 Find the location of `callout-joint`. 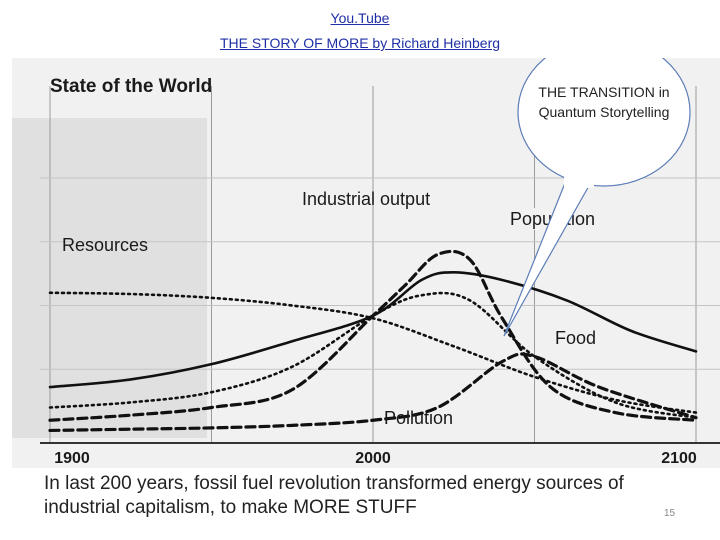

callout-joint is located at coordinates (579, 181).